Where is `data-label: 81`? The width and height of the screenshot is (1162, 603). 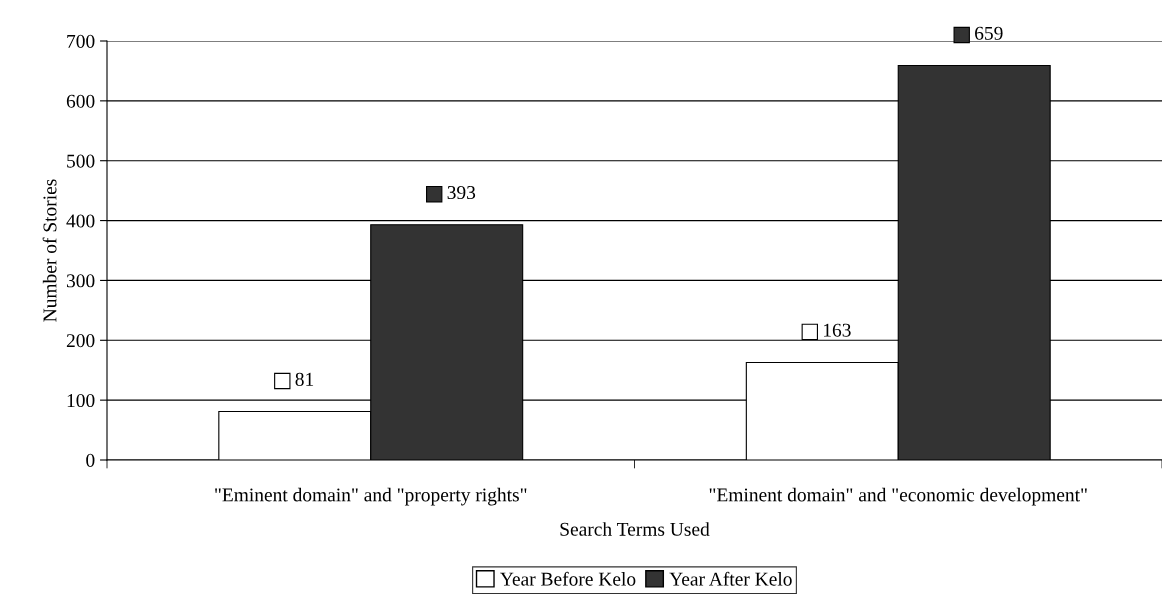
data-label: 81 is located at coordinates (304, 379).